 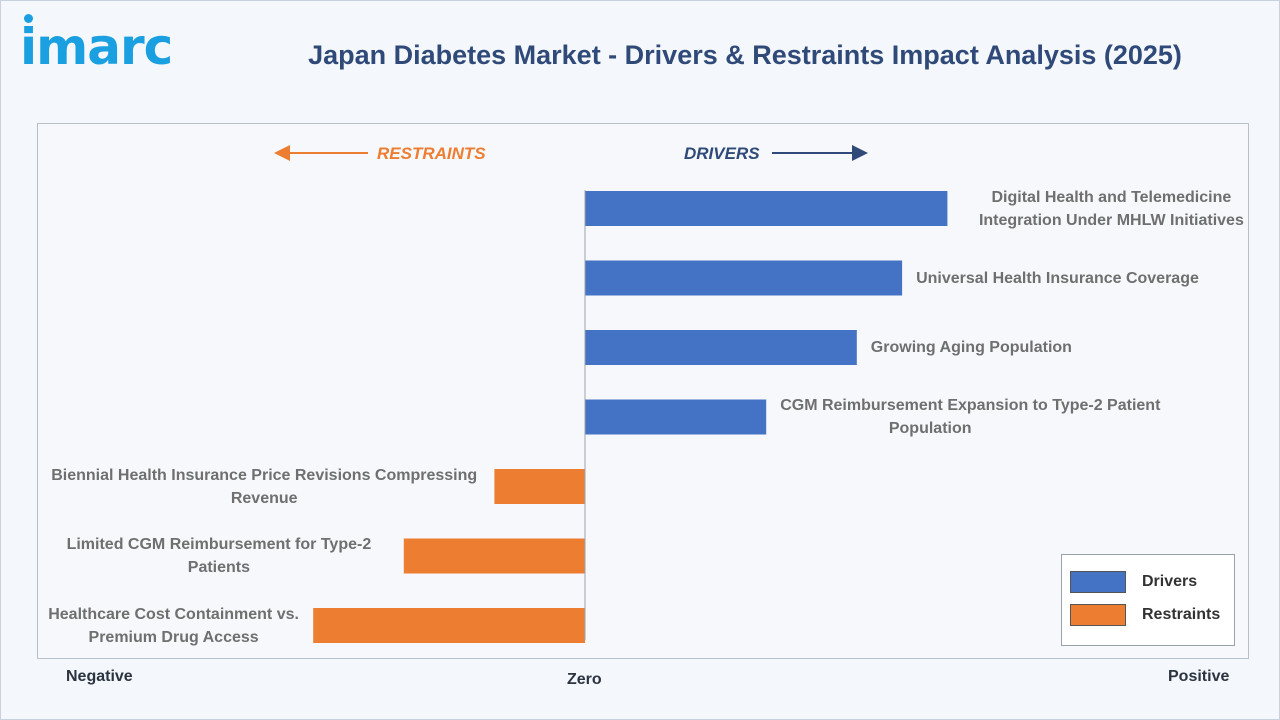 I want to click on bar-label-line: Universal Health Insurance Coverage, so click(x=1057, y=278).